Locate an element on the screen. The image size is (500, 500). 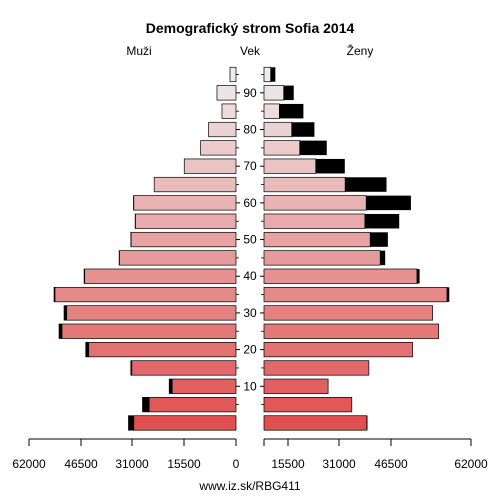
age-tick-label: 30 is located at coordinates (250, 313).